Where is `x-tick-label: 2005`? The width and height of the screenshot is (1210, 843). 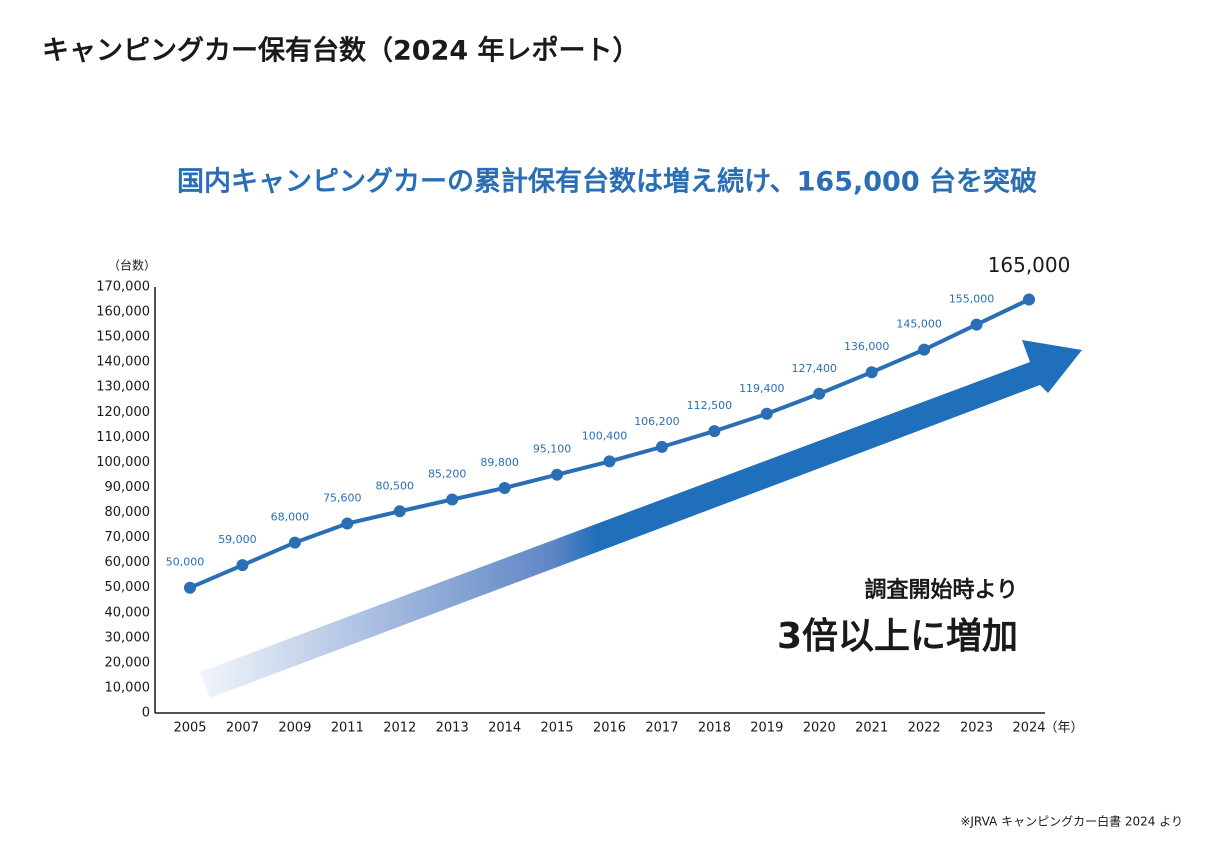 x-tick-label: 2005 is located at coordinates (189, 728).